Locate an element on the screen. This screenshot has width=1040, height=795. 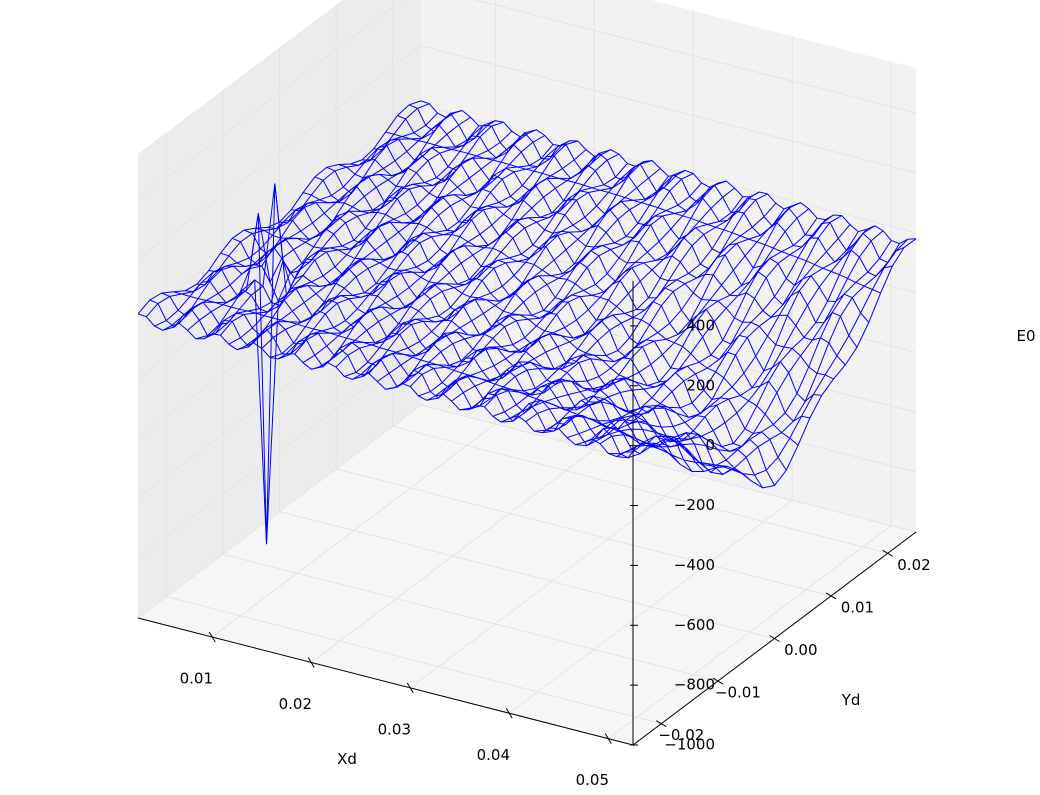
y-tick-label: 0.01 is located at coordinates (857, 607).